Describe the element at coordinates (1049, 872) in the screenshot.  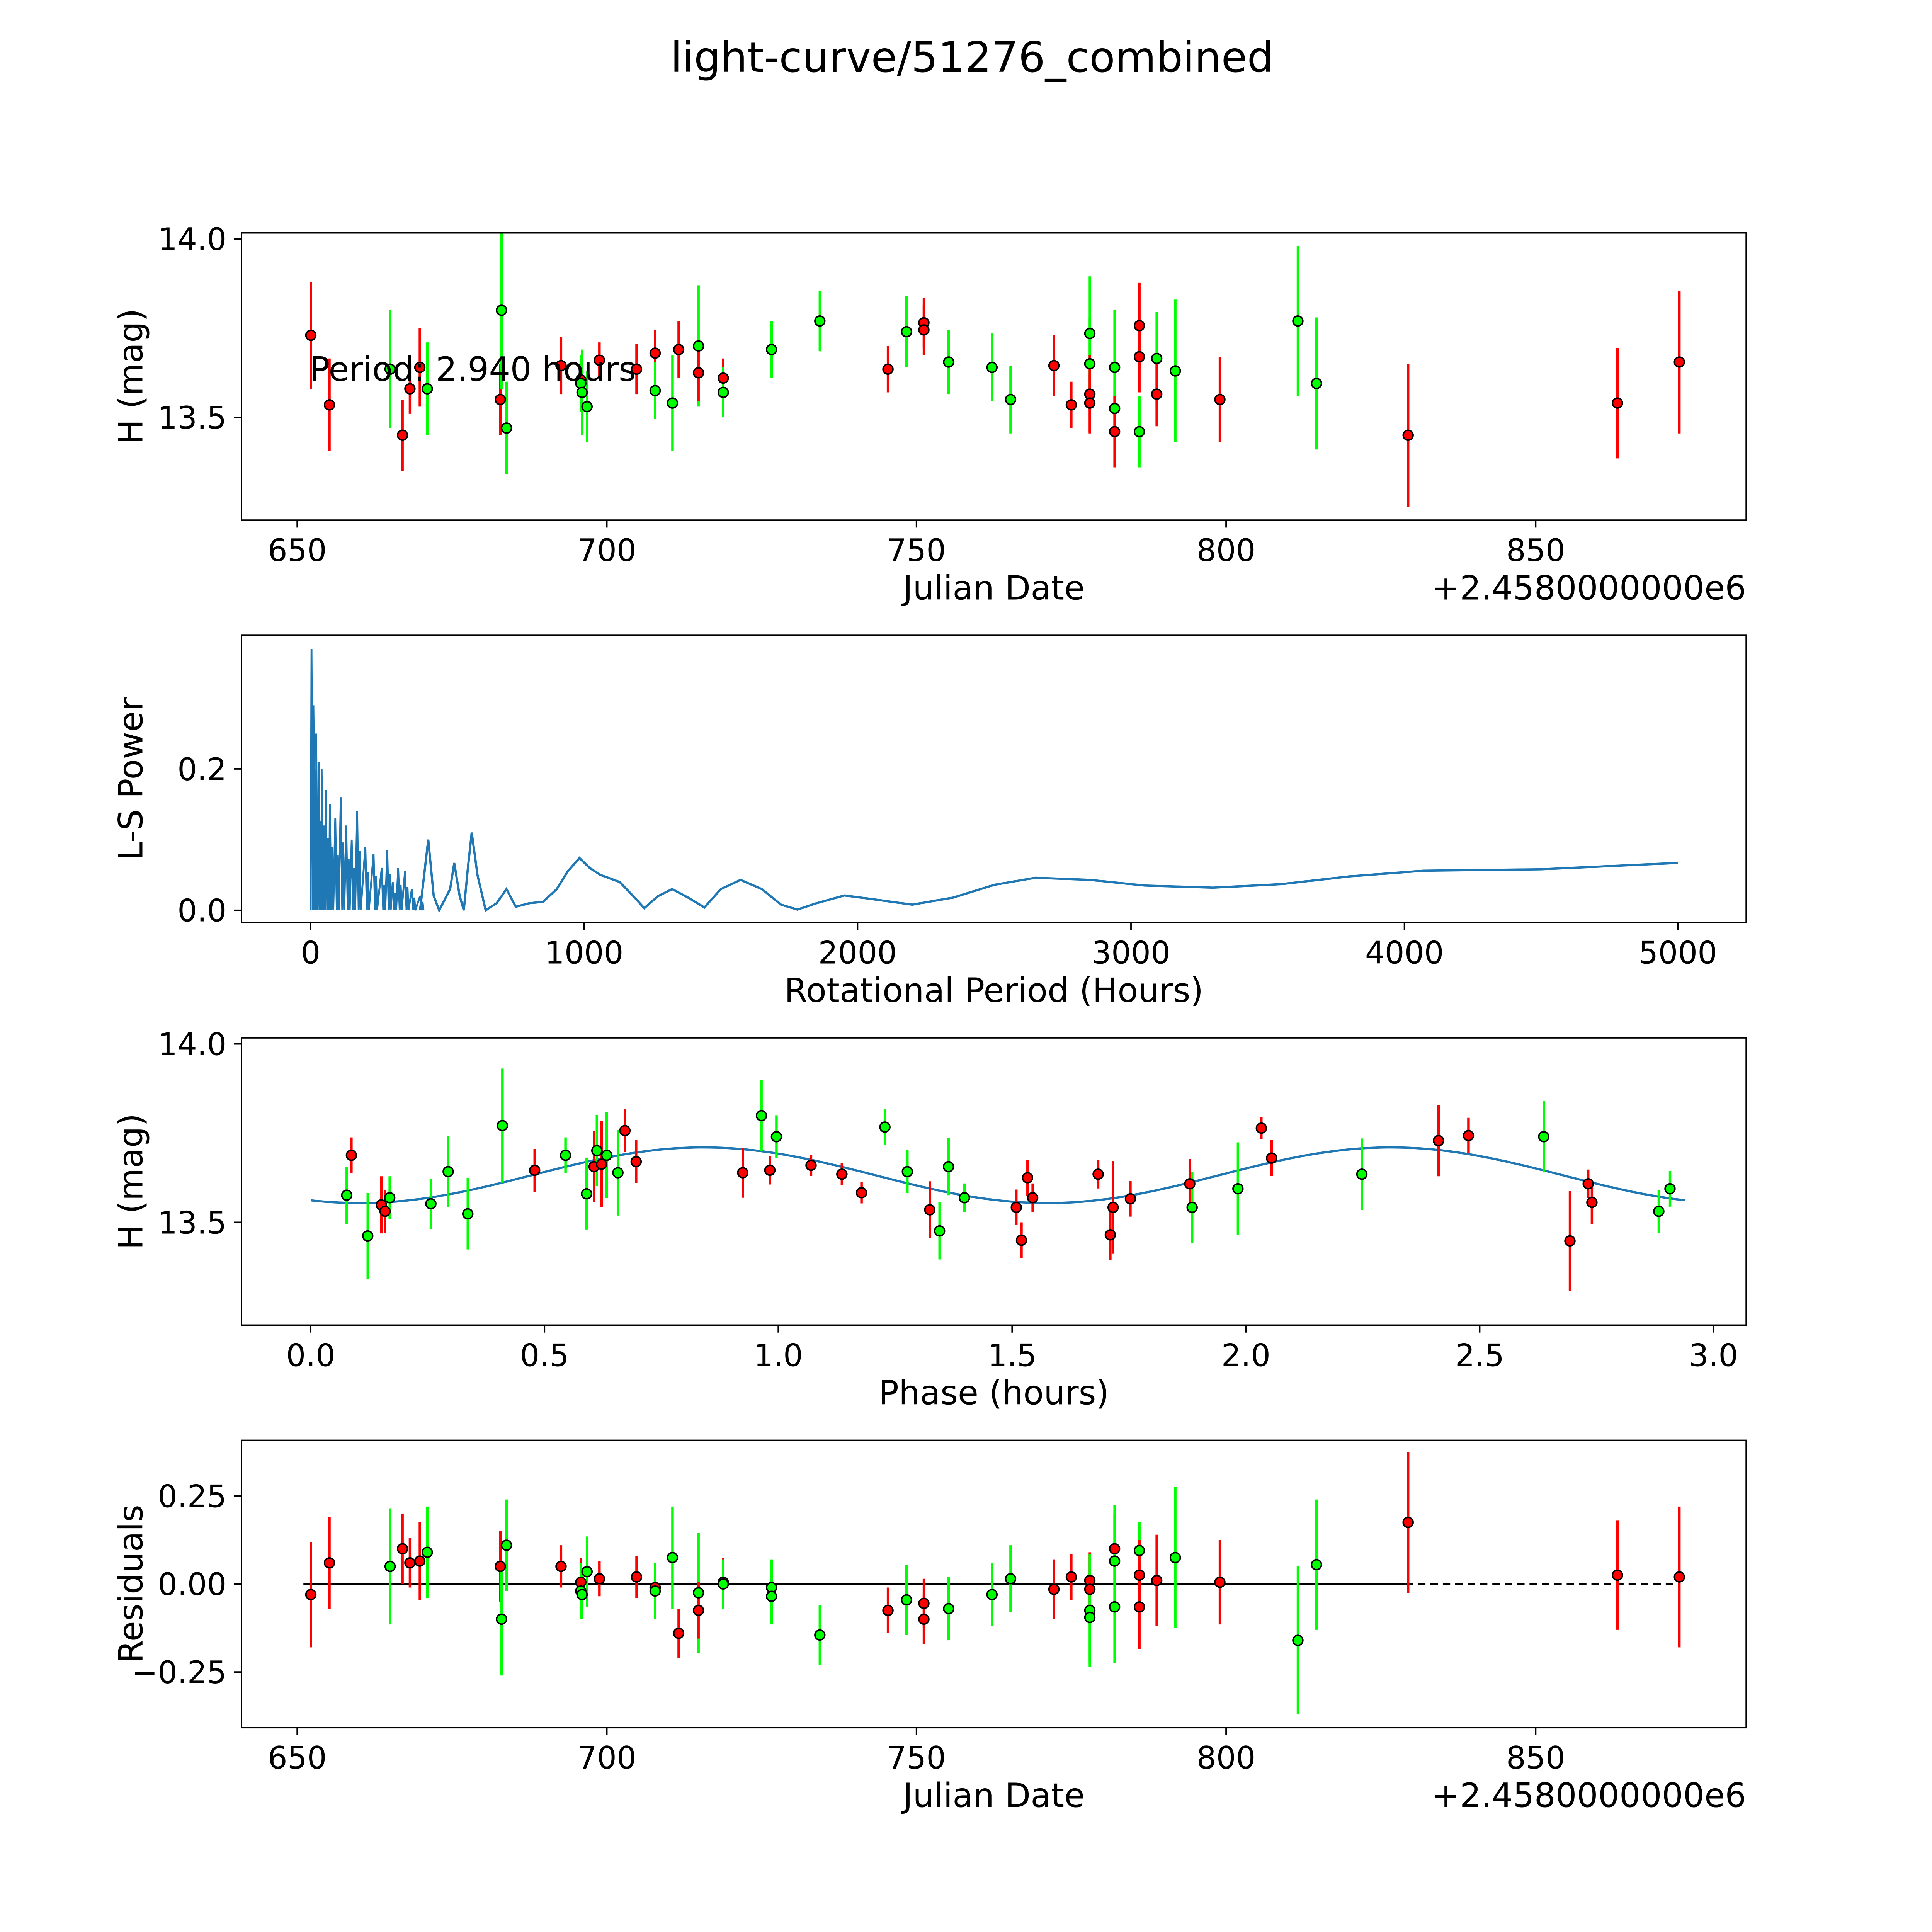
I see `periodogram-line` at that location.